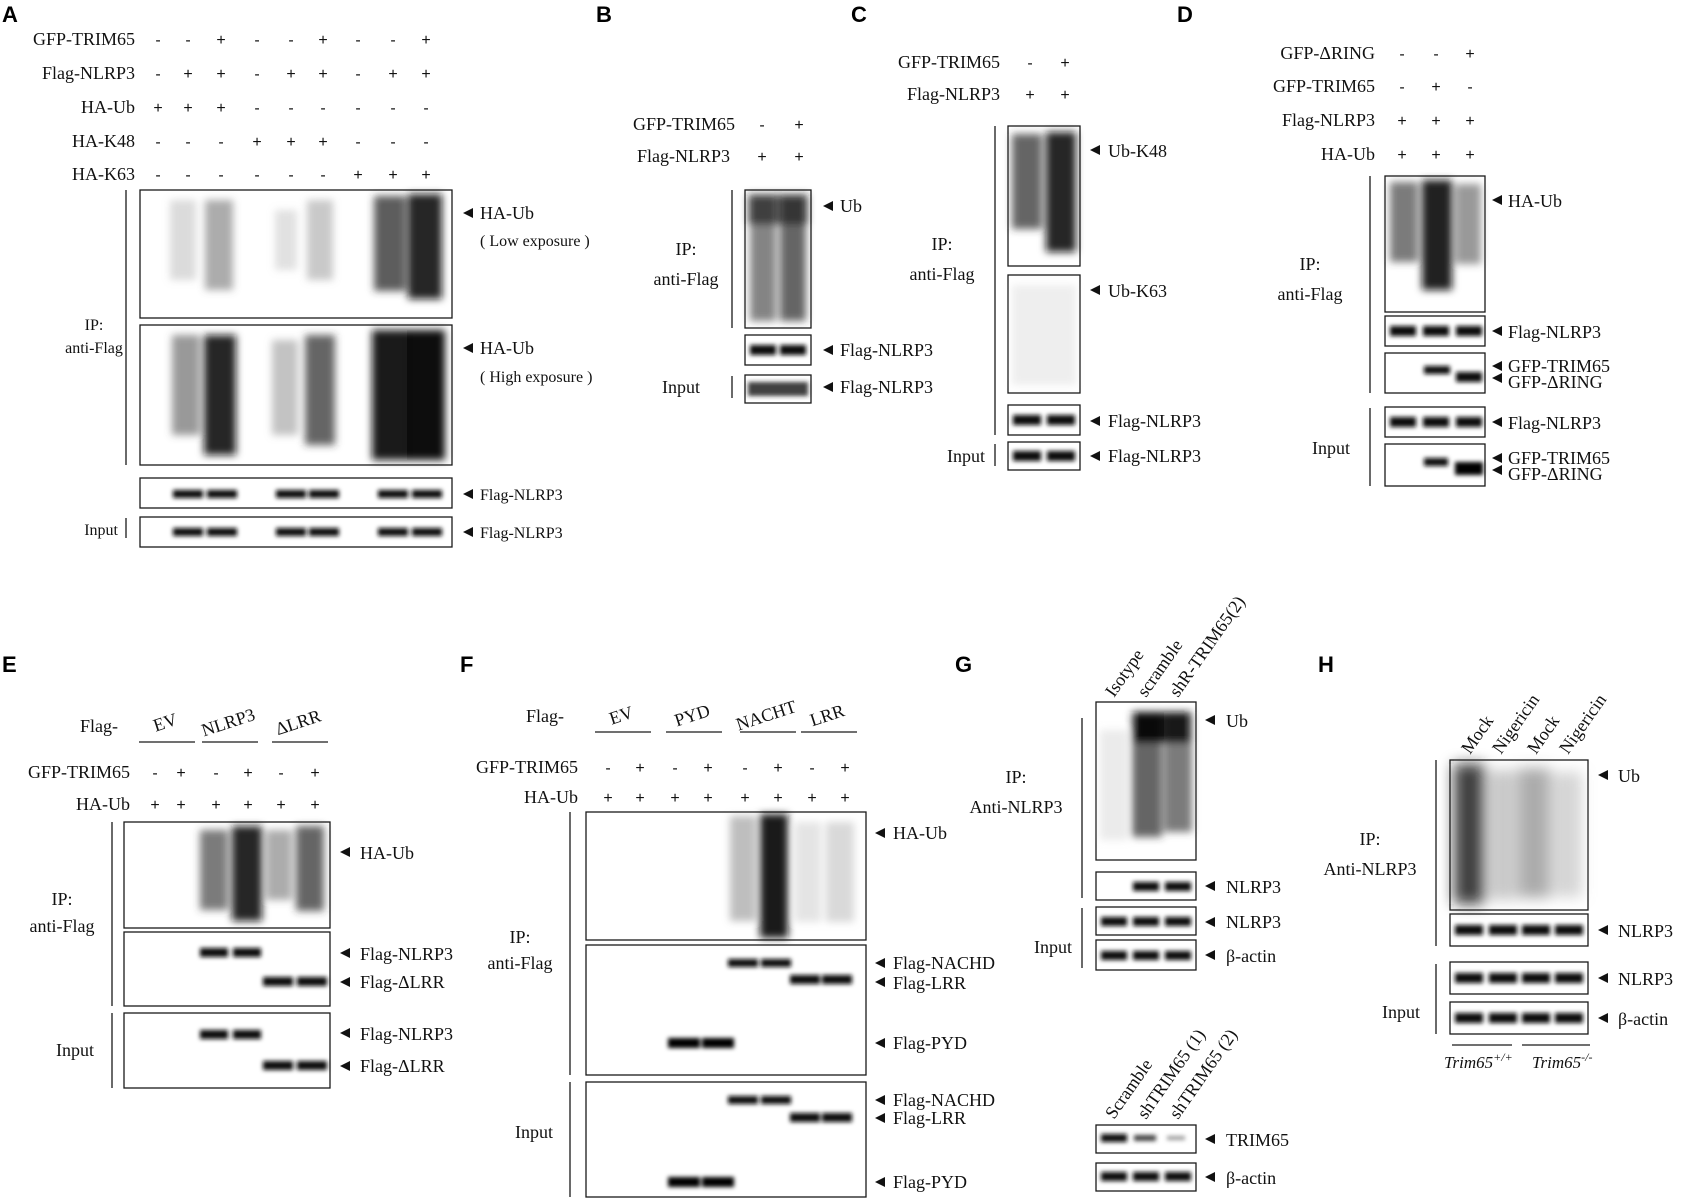  What do you see at coordinates (1519, 930) in the screenshot?
I see `h-blot-nlrp3-ip` at bounding box center [1519, 930].